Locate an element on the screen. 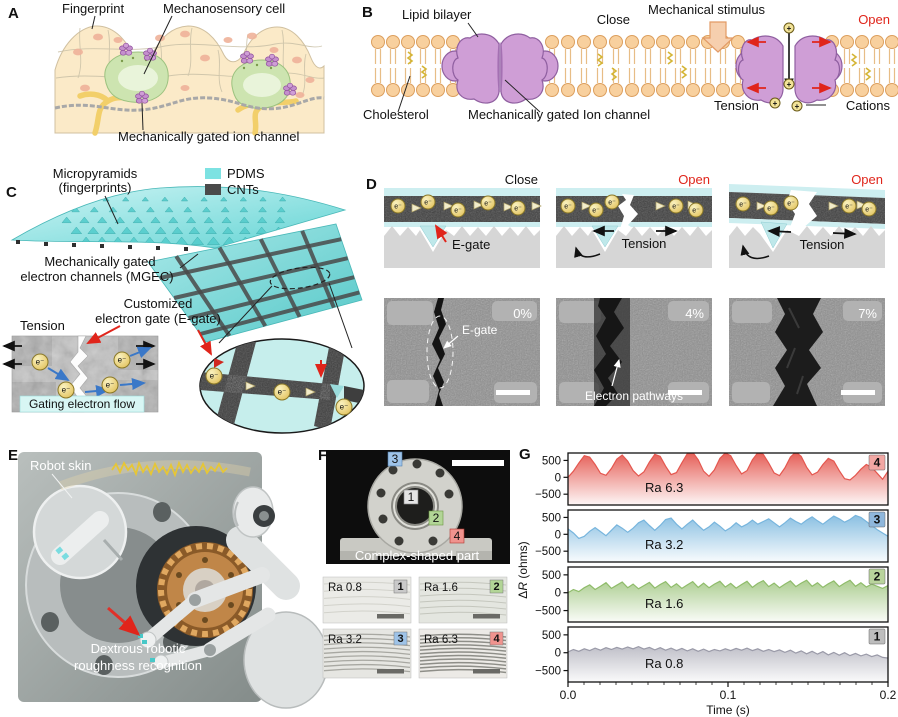 The width and height of the screenshot is (898, 717). chart-badge is located at coordinates (877, 576).